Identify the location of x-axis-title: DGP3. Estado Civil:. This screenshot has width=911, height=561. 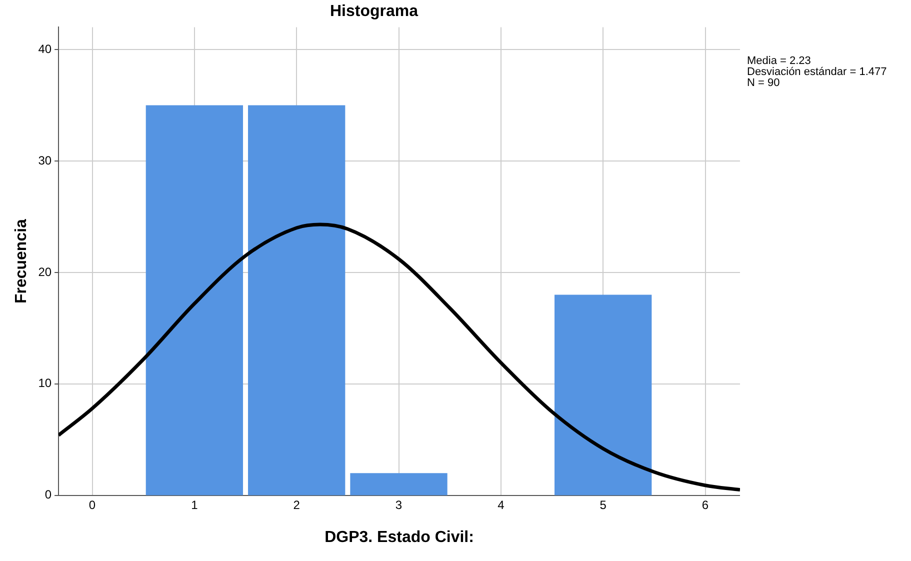
(399, 537).